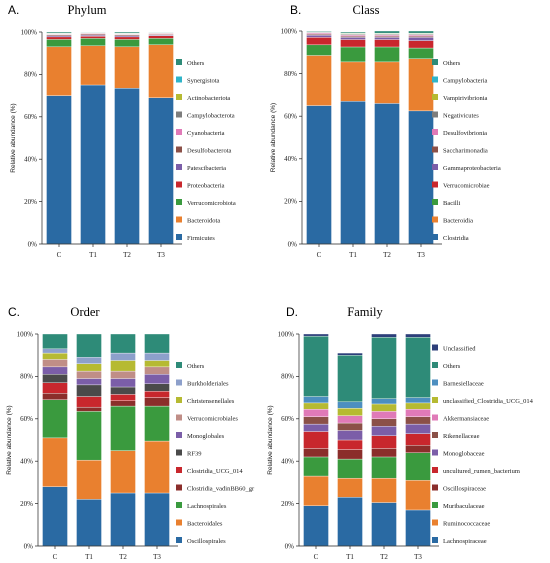  Describe the element at coordinates (161, 255) in the screenshot. I see `x-tick-label: T3` at that location.